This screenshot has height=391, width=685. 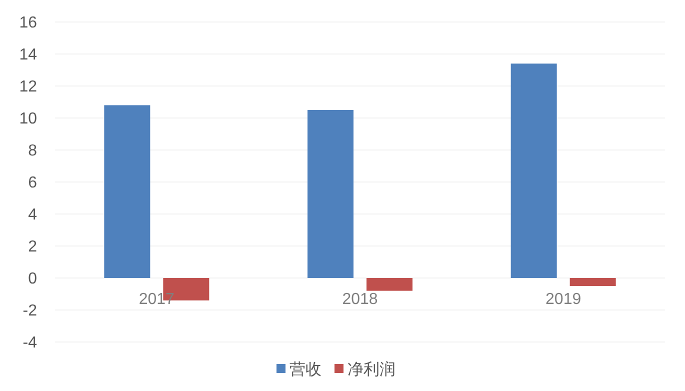 What do you see at coordinates (28, 119) in the screenshot?
I see `y-tick-label: 10` at bounding box center [28, 119].